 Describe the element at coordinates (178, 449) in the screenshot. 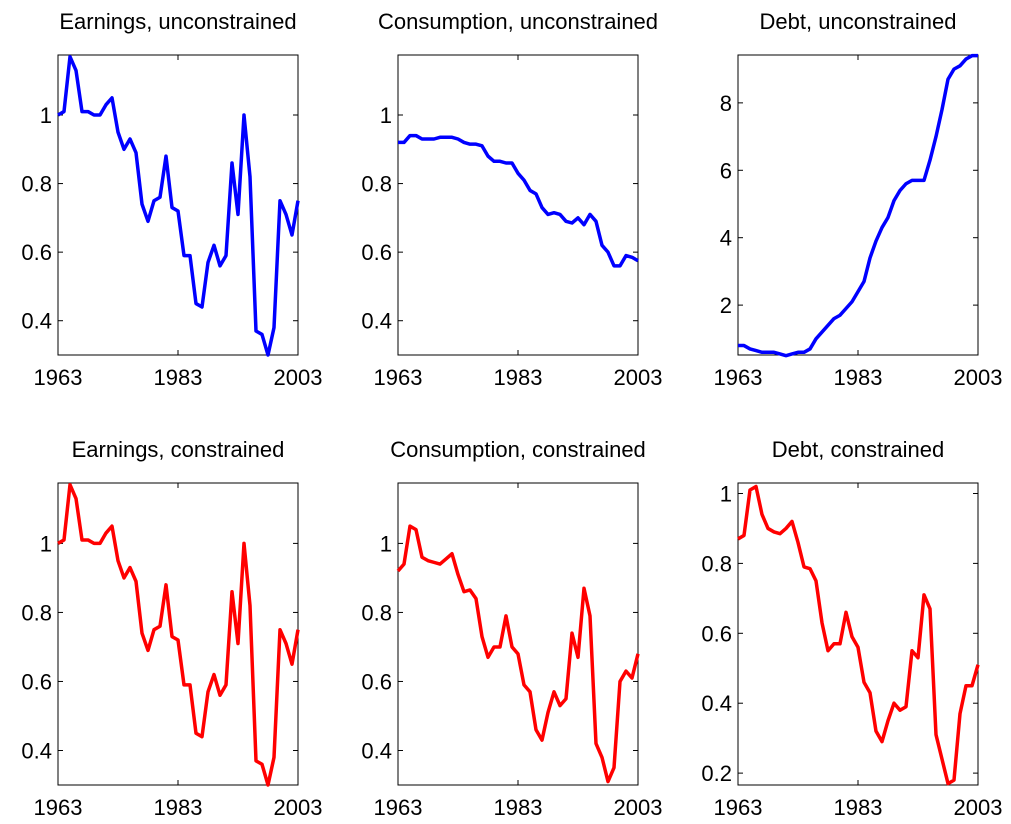

I see `chart-title: Earnings, constrained` at that location.